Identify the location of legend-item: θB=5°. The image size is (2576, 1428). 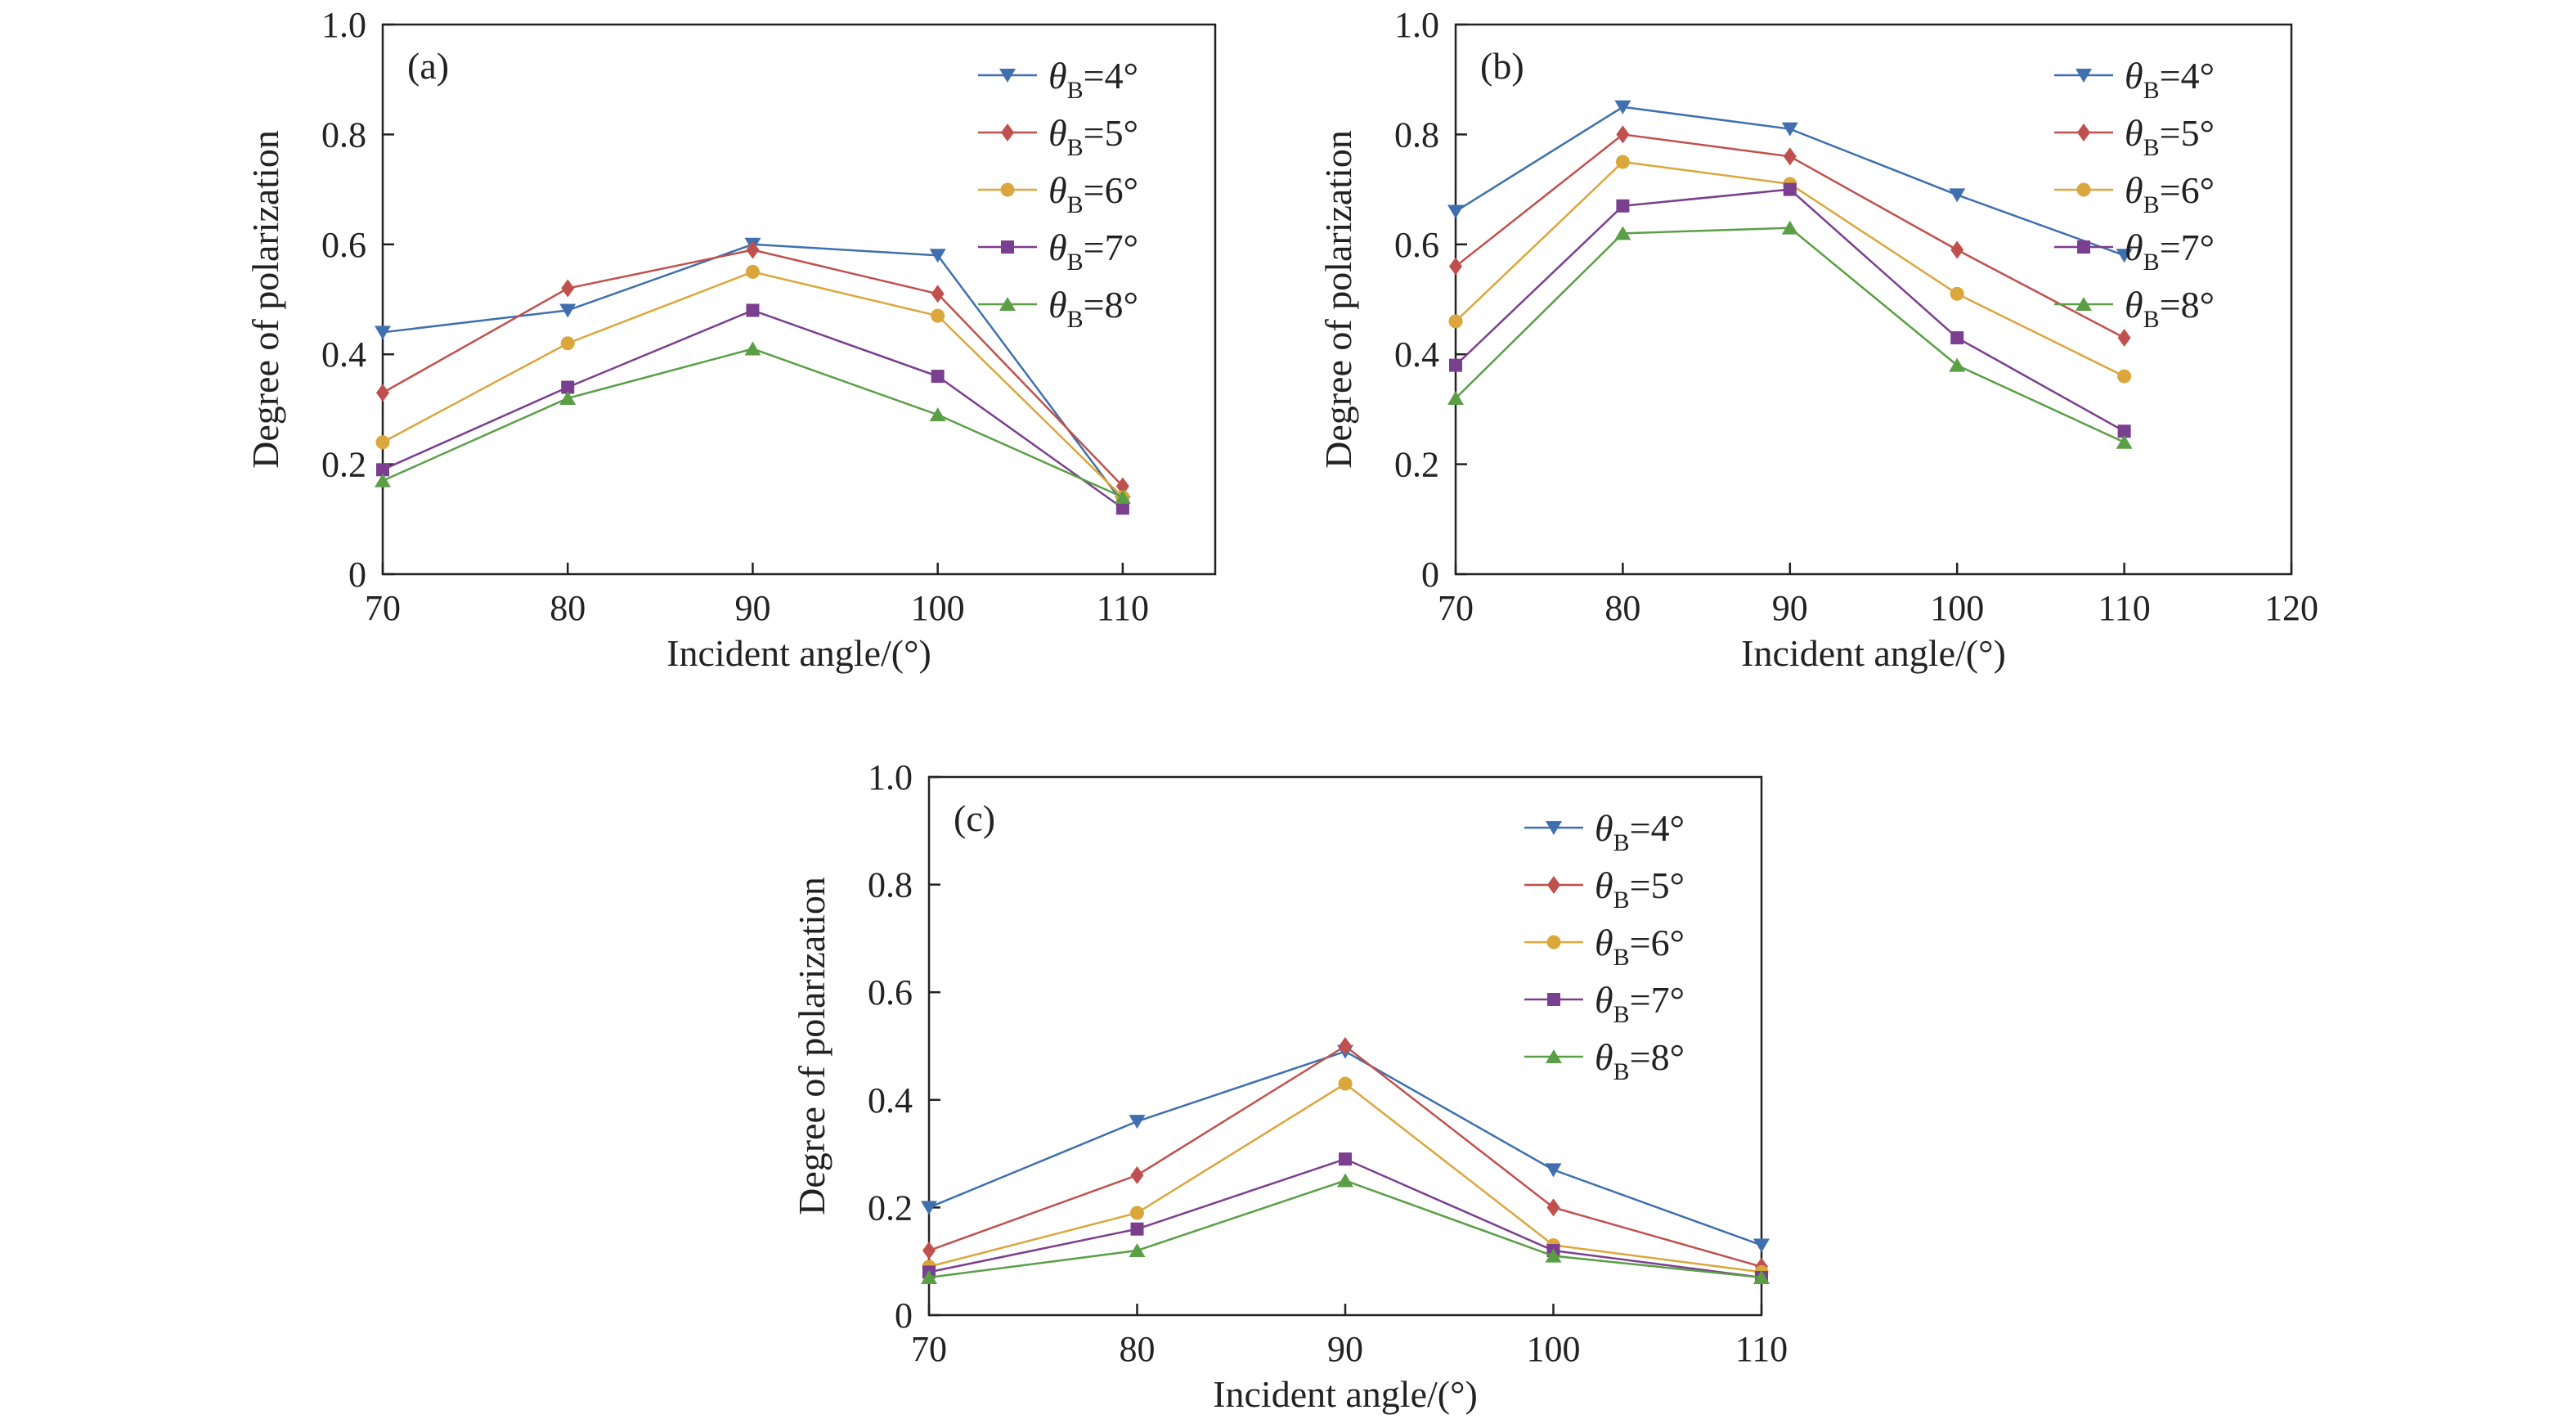
(1058, 136).